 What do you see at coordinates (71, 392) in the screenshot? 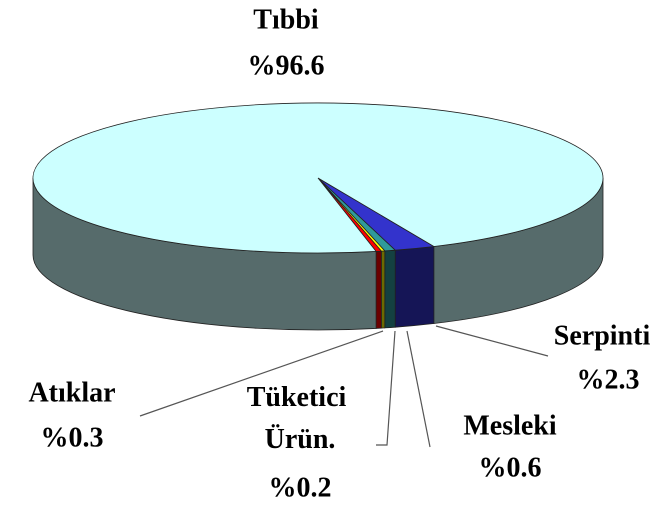
I see `slice-label: Atıklar` at bounding box center [71, 392].